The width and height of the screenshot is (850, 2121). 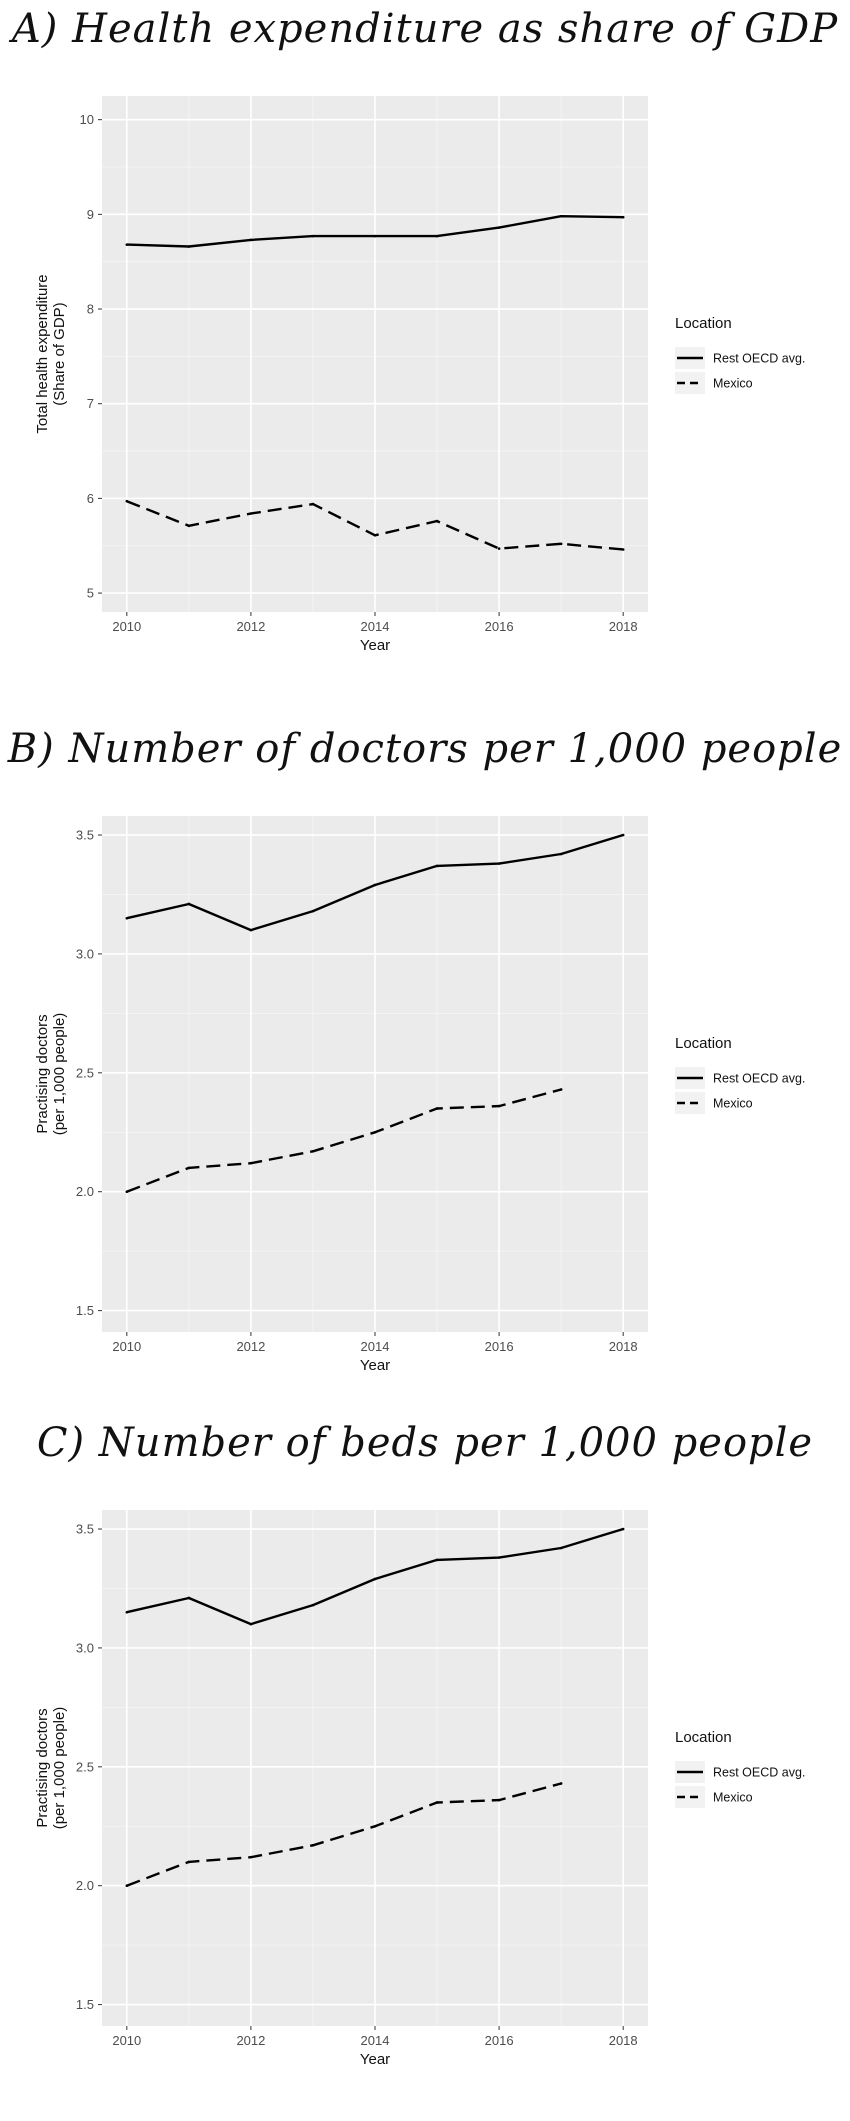 I want to click on y-axis-title: Total health expenditure, so click(x=42, y=353).